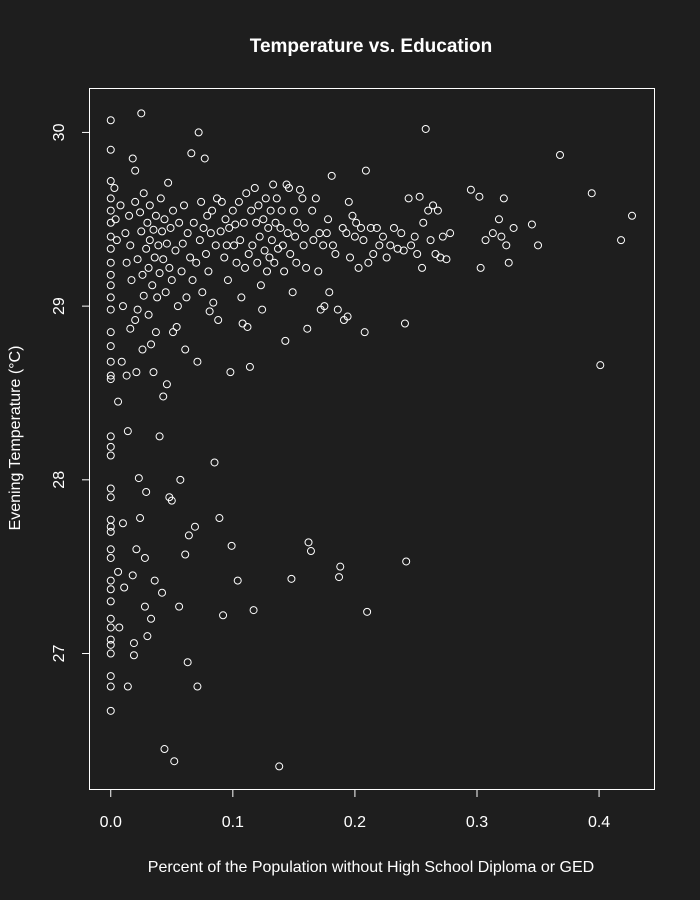 The height and width of the screenshot is (900, 700). Describe the element at coordinates (599, 822) in the screenshot. I see `x-tick-label: 0.4` at that location.